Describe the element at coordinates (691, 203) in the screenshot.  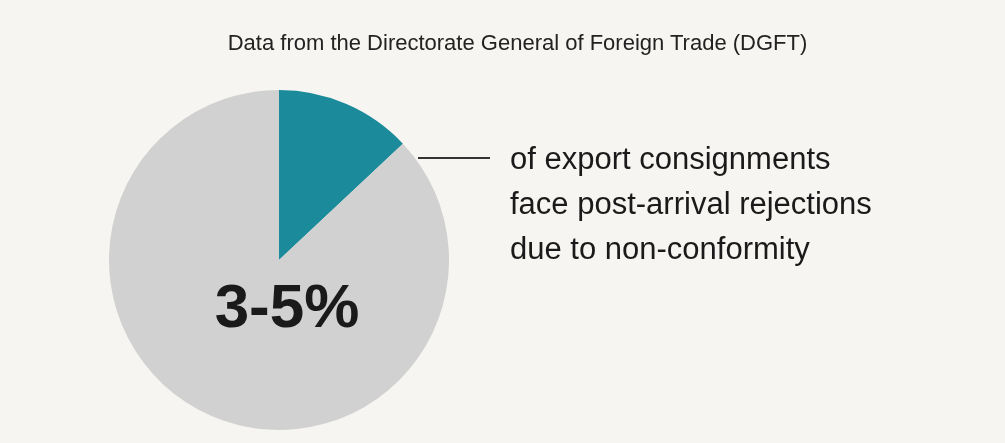
I see `text: of export consignments face post-arrival rejections due to non-conformity` at that location.